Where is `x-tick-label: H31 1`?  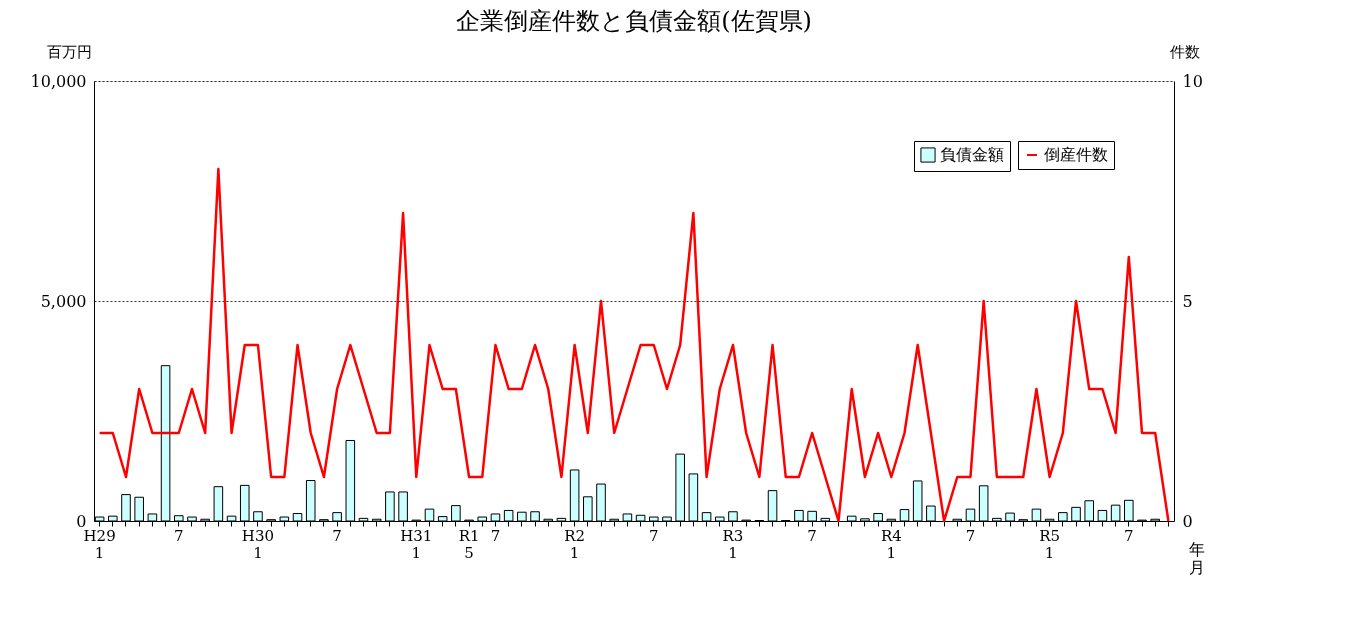 x-tick-label: H31 1 is located at coordinates (416, 544).